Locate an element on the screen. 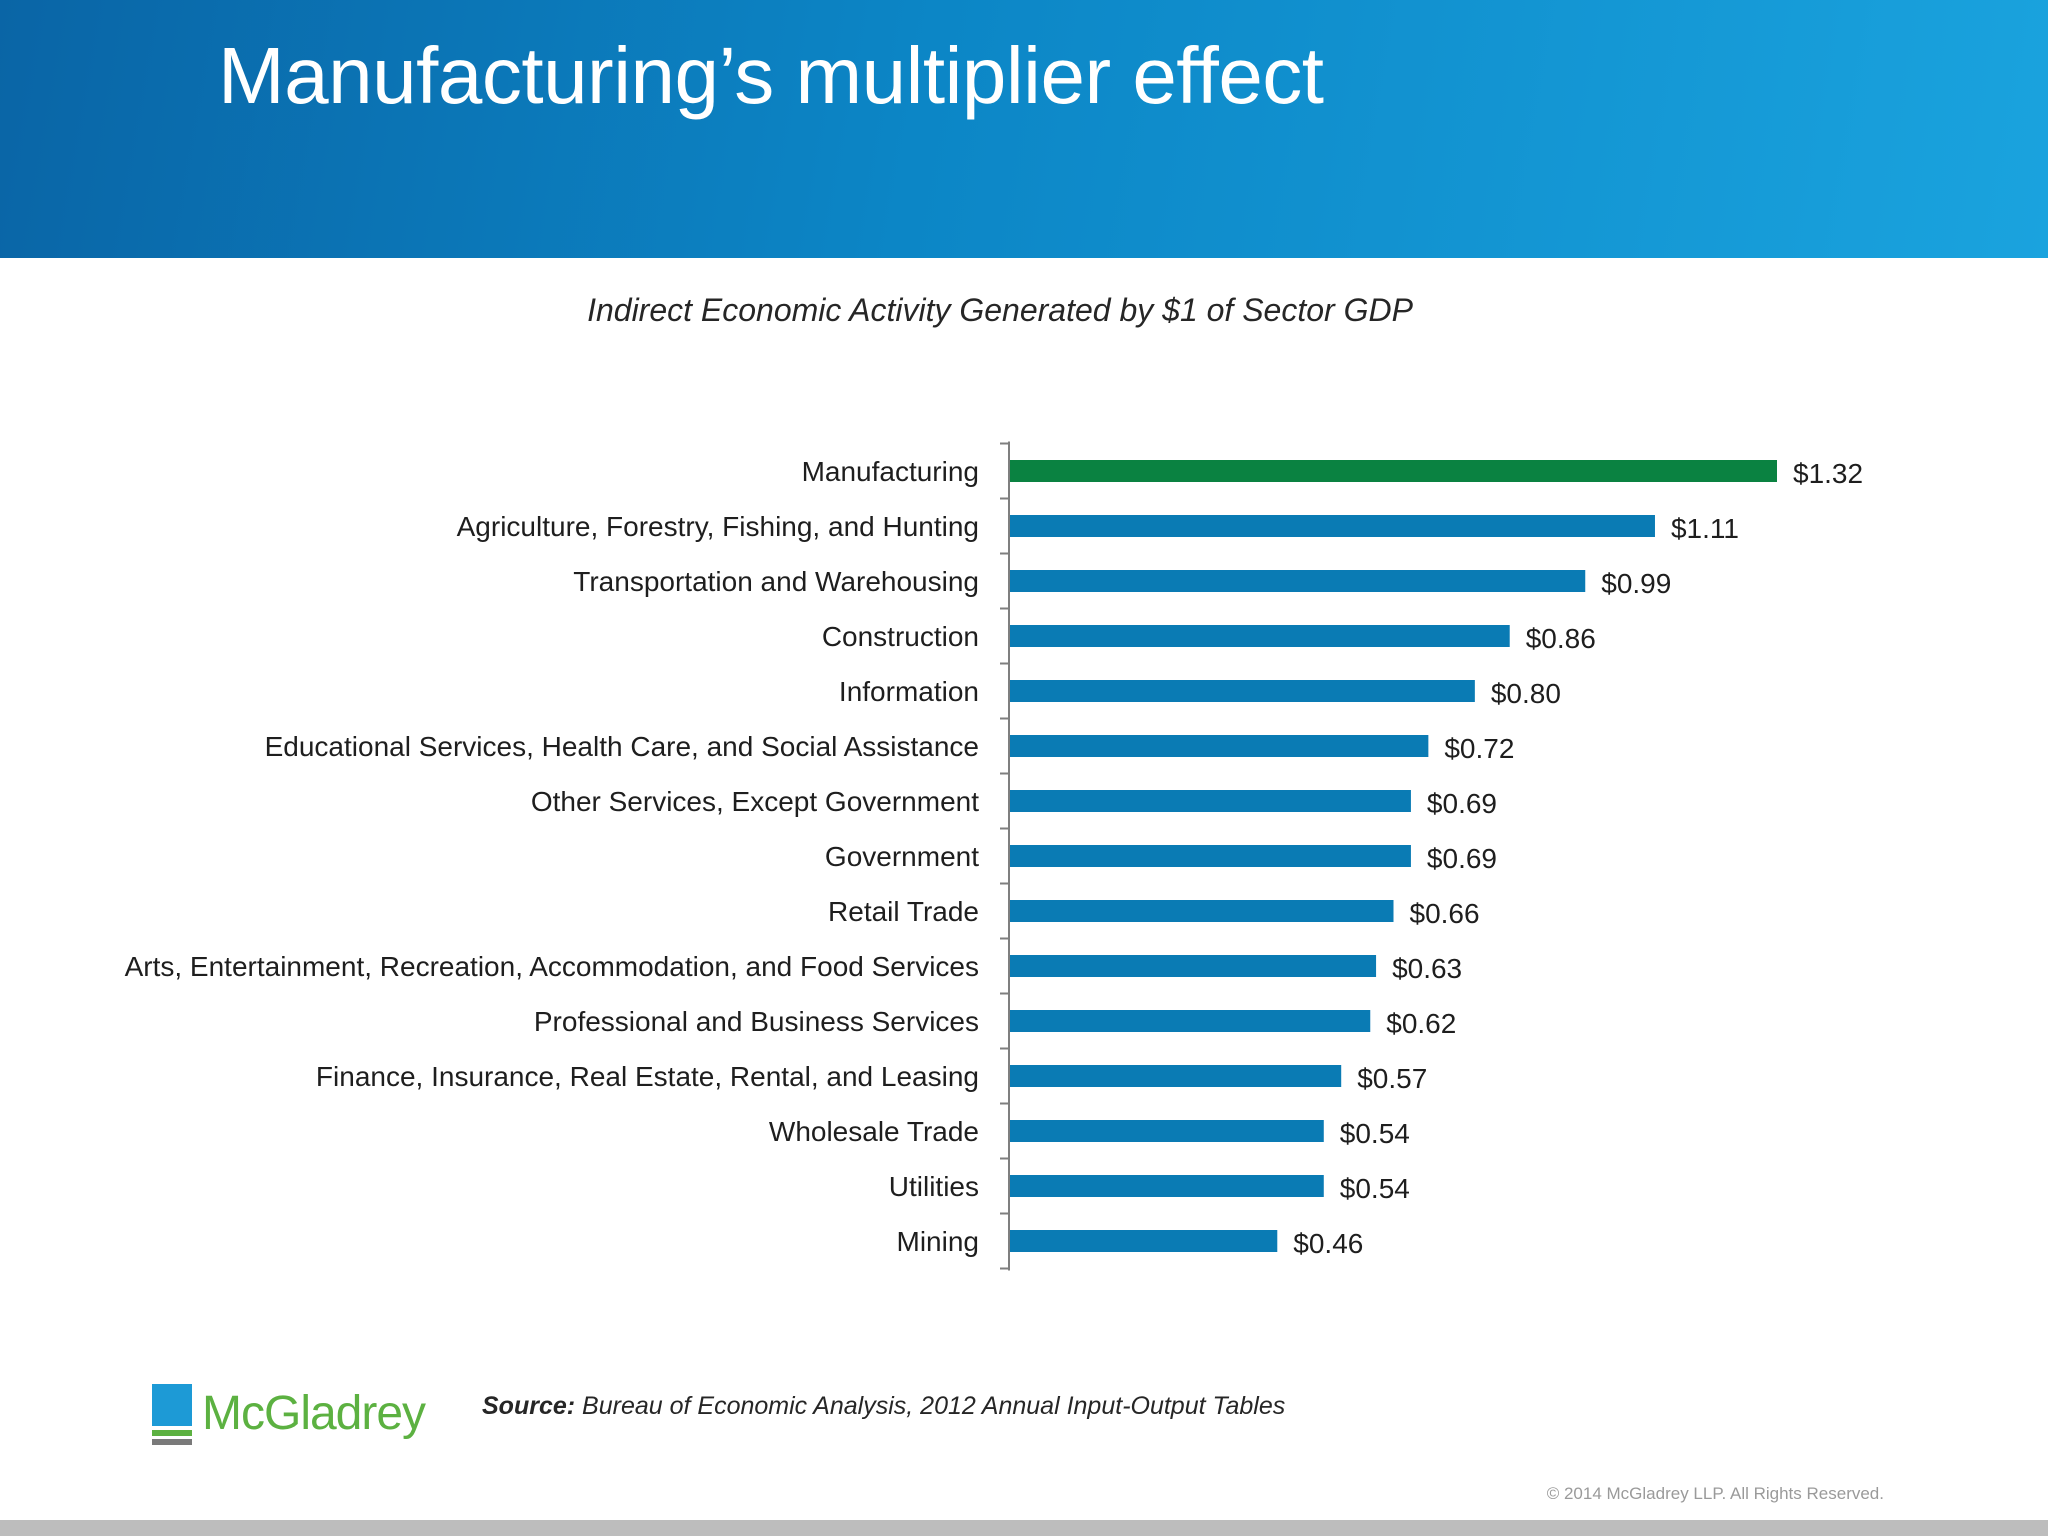  source-label: Source: is located at coordinates (529, 1406).